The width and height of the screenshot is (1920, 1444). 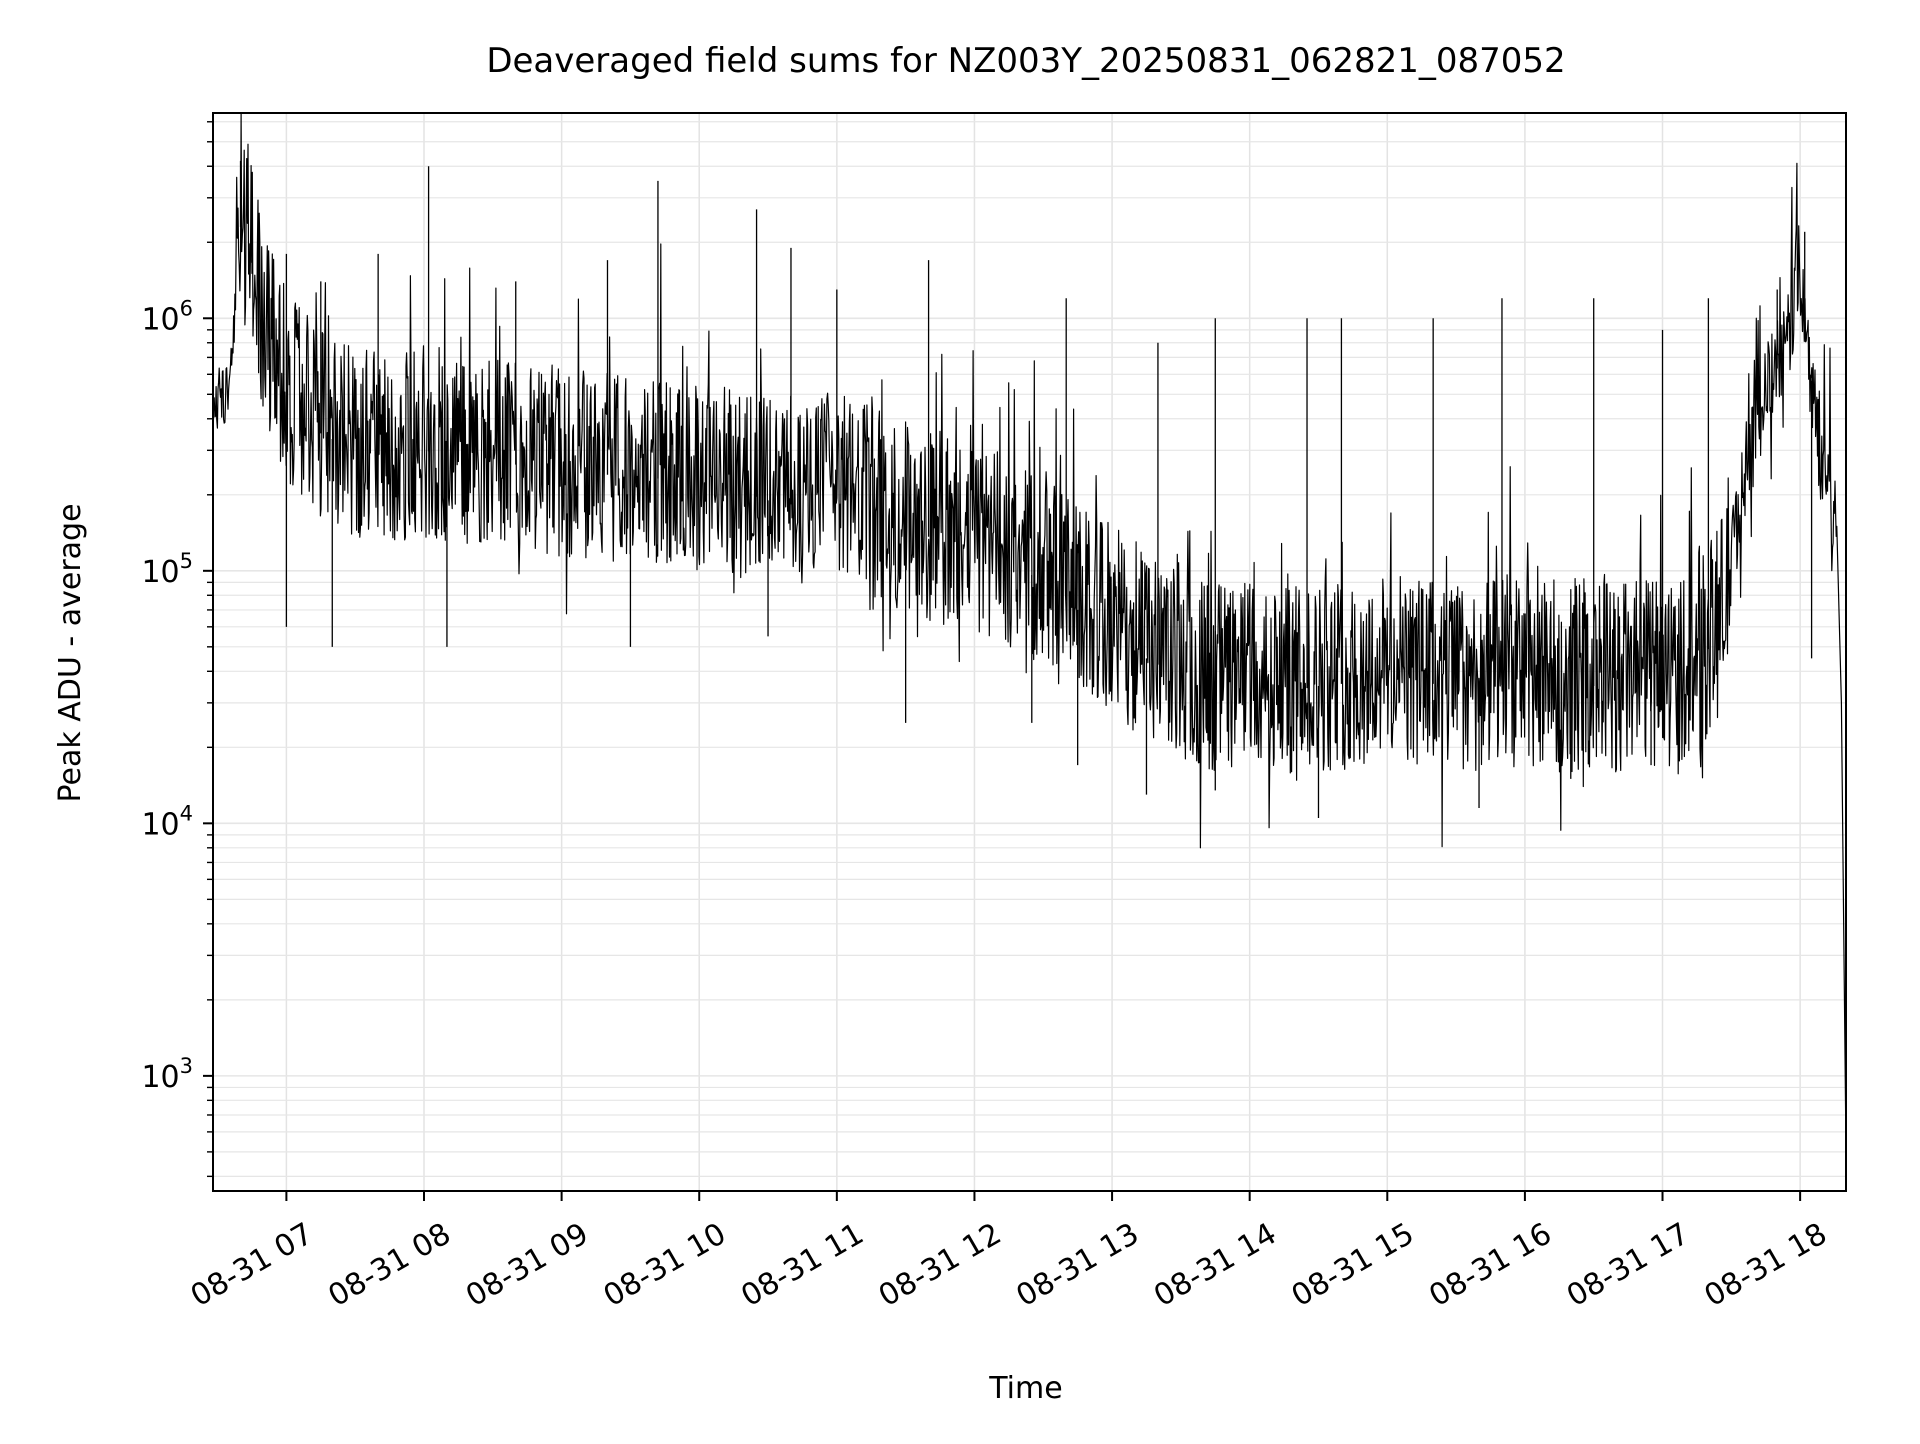 I want to click on x-axis-label: Time, so click(x=1025, y=1388).